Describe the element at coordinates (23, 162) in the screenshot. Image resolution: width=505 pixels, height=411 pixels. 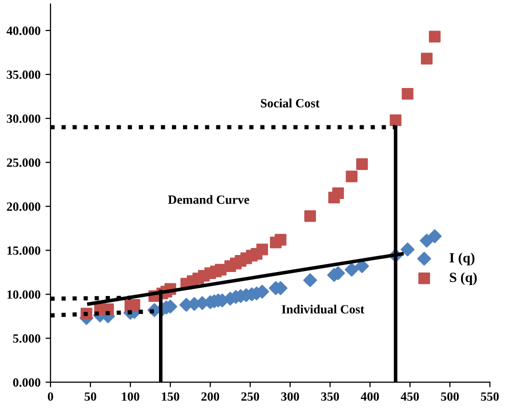
I see `y-tick-label: 25.000` at that location.